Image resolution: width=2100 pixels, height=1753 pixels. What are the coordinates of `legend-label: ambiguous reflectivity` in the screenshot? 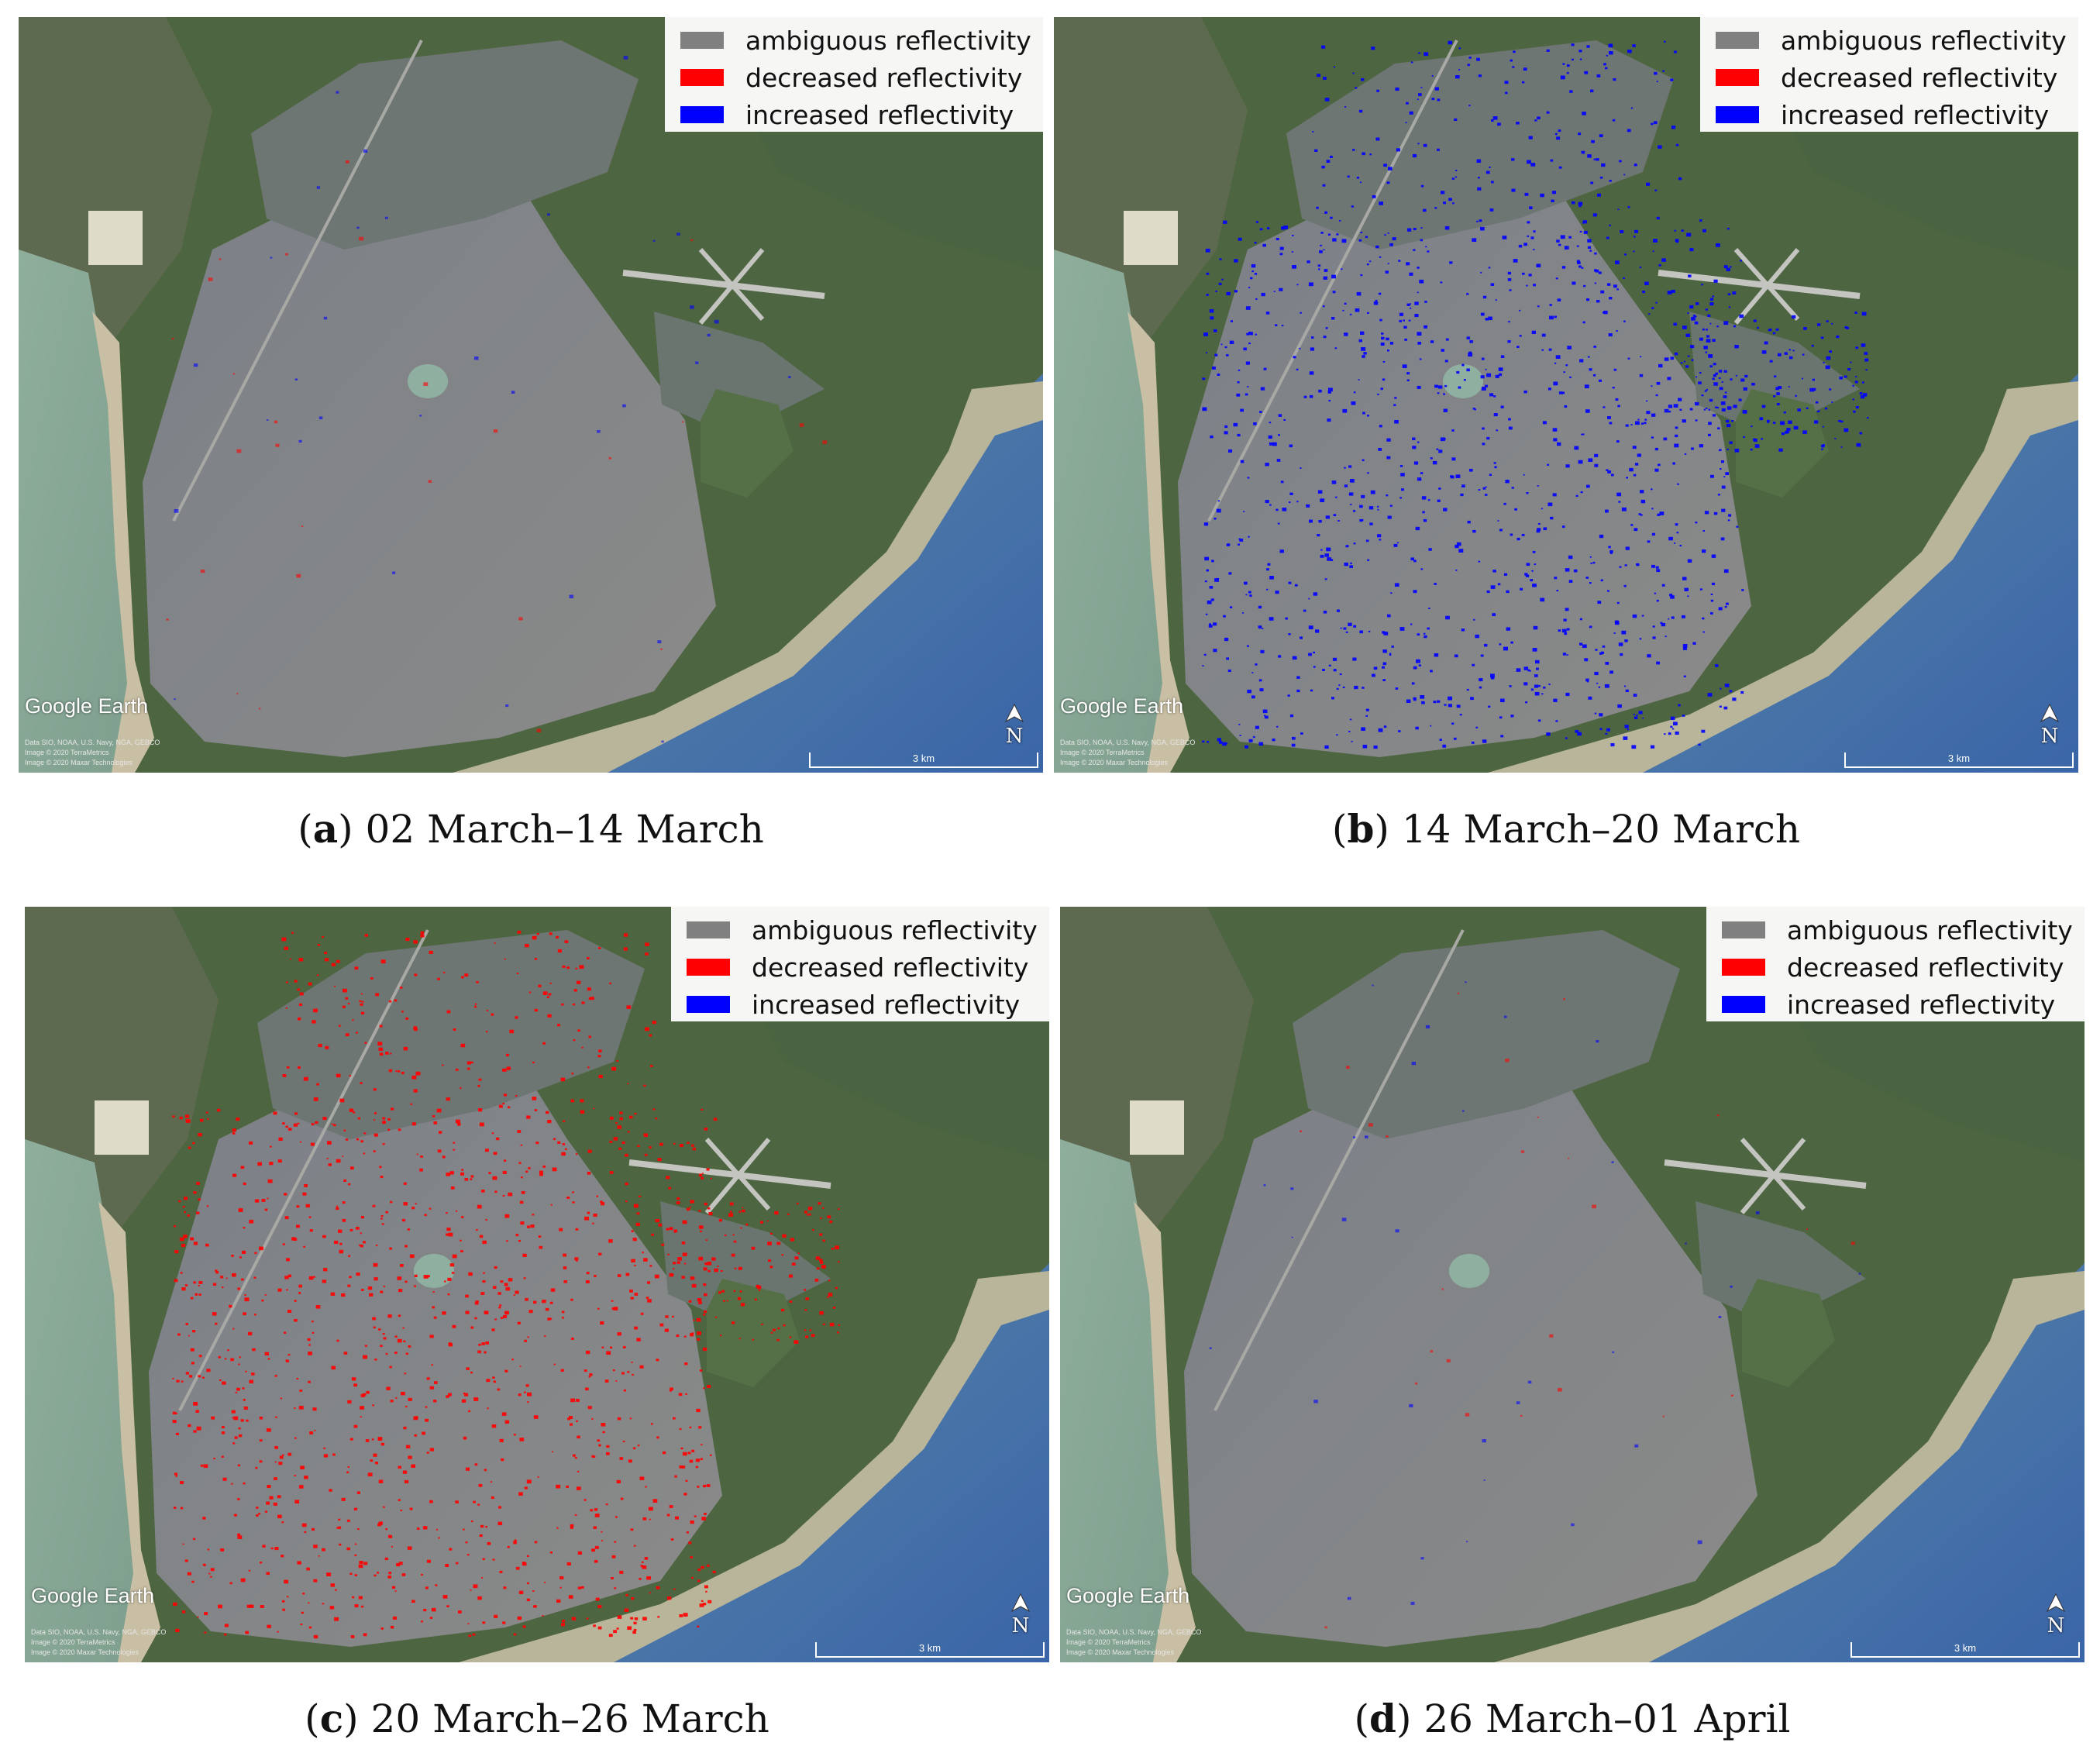 It's located at (1924, 40).